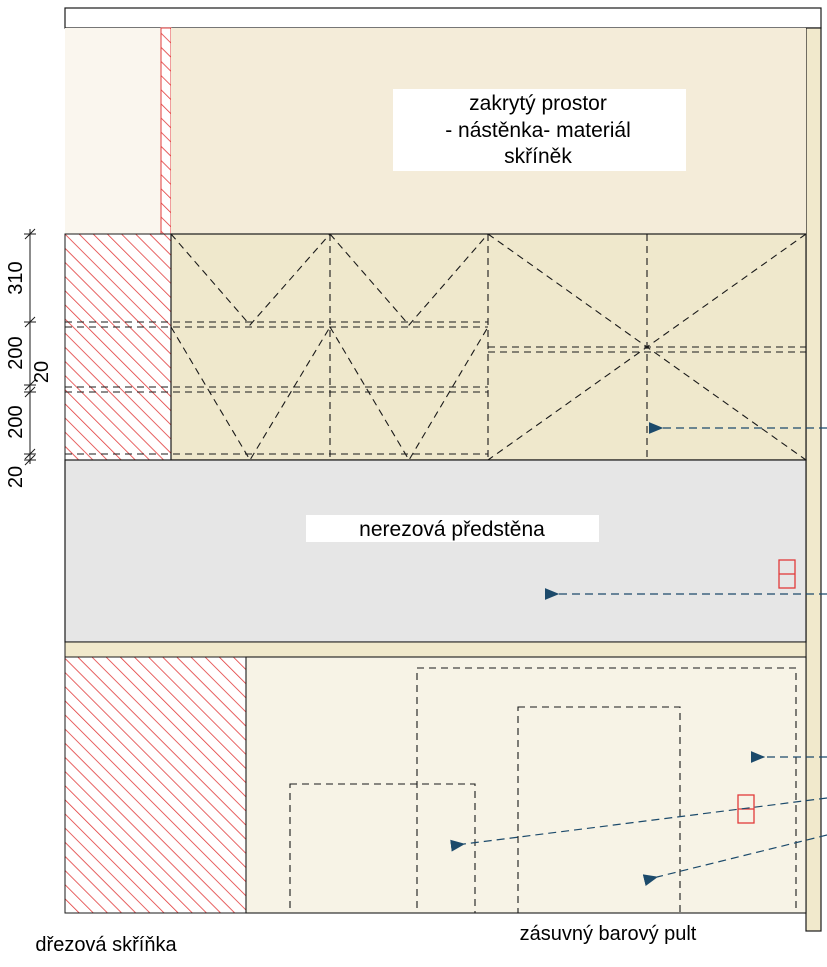 This screenshot has width=827, height=967. Describe the element at coordinates (30, 347) in the screenshot. I see `dimension-chain` at that location.